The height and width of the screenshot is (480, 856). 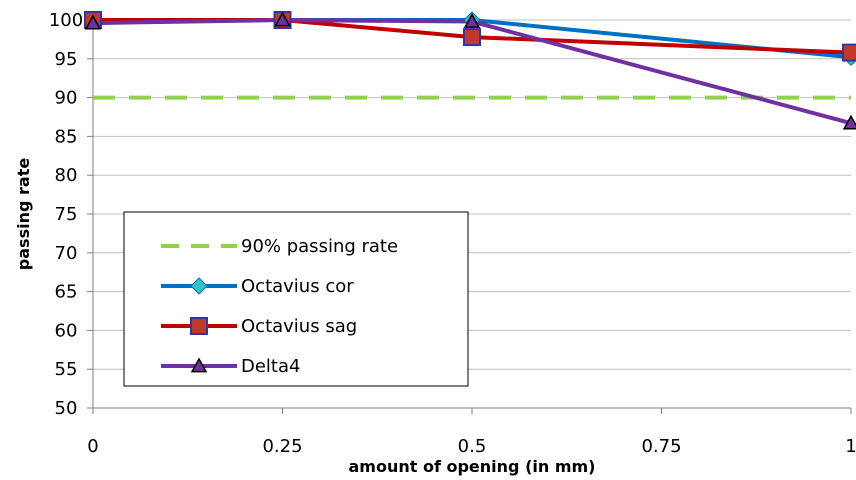 What do you see at coordinates (319, 246) in the screenshot?
I see `legend-label: 90% passing rate` at bounding box center [319, 246].